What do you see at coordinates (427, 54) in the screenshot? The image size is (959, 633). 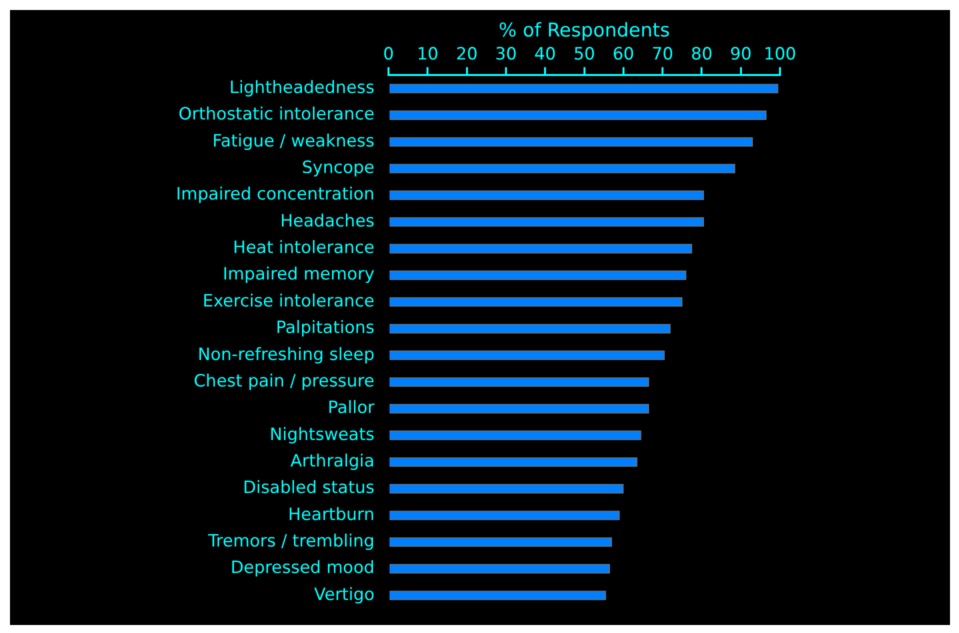 I see `x-tick-label: 10` at bounding box center [427, 54].